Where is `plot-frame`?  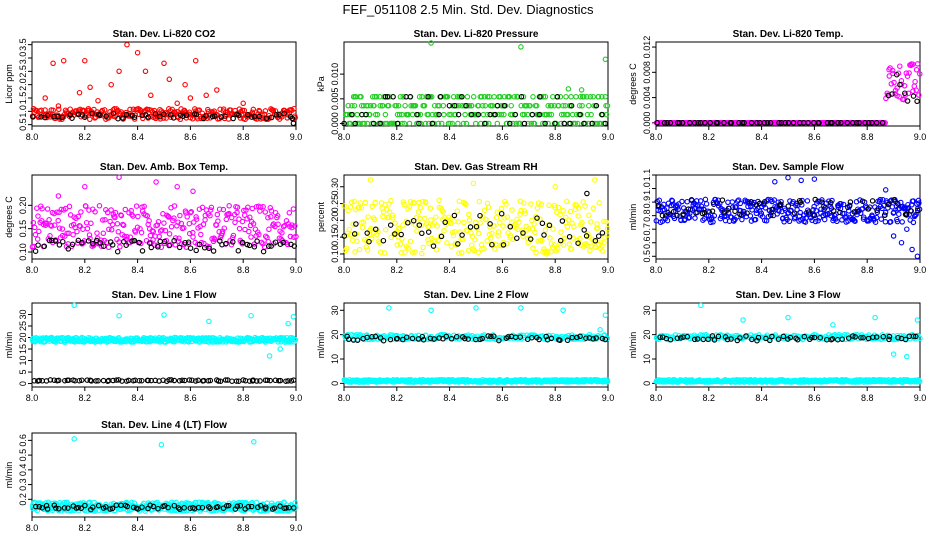
plot-frame is located at coordinates (788, 84).